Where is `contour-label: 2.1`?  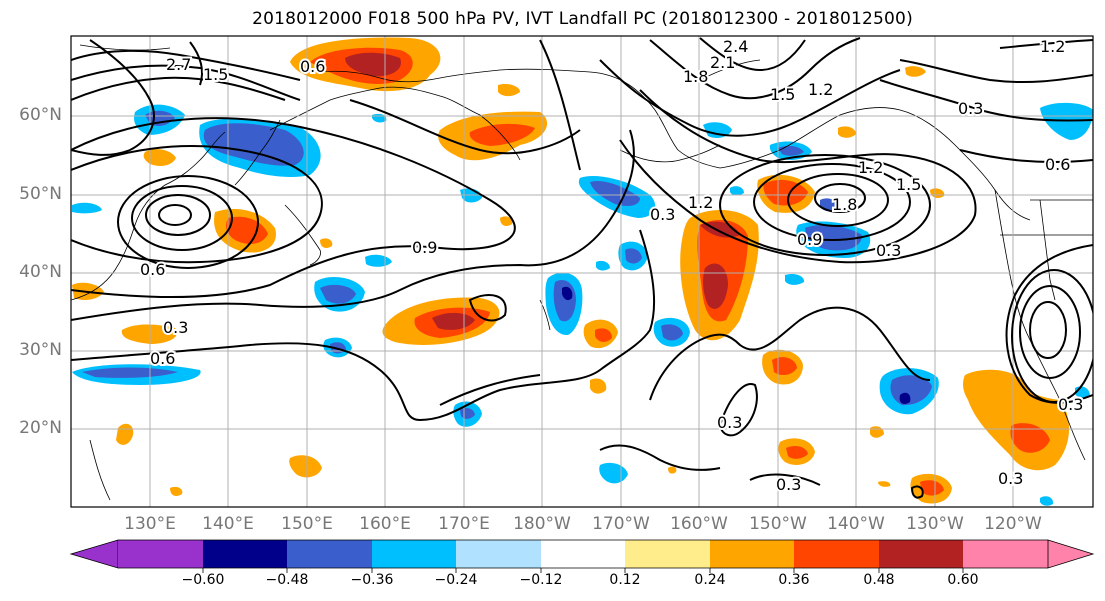
contour-label: 2.1 is located at coordinates (722, 62).